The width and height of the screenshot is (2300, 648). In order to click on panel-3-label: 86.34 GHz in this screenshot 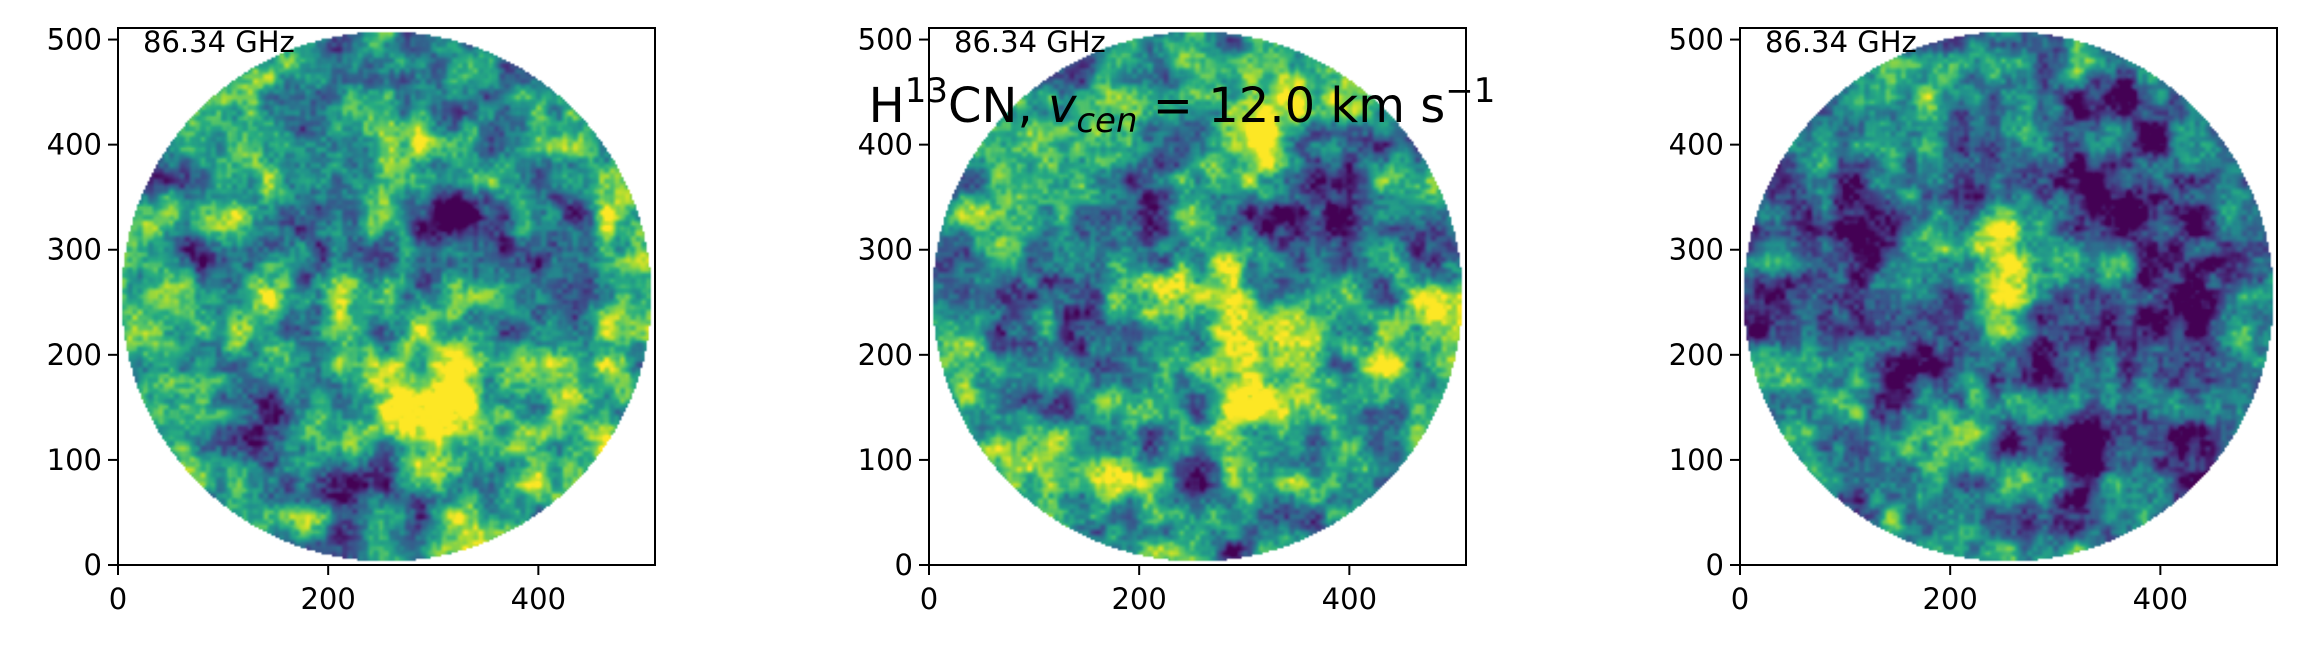, I will do `click(1841, 42)`.